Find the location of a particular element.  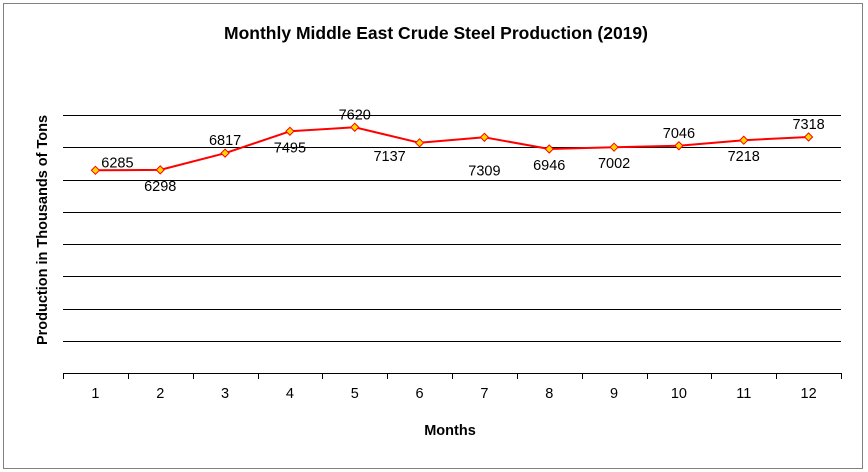

x-tick-label: 8 is located at coordinates (549, 394).